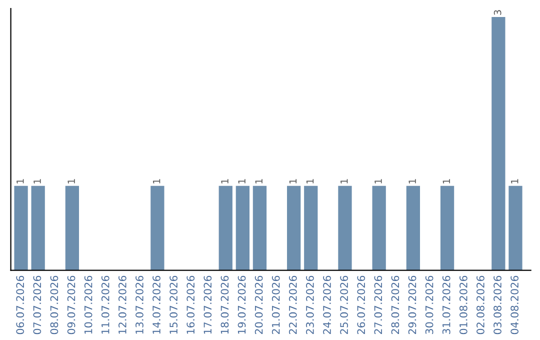 The image size is (540, 340). What do you see at coordinates (224, 305) in the screenshot?
I see `x-tick-label: 18.07.2026` at bounding box center [224, 305].